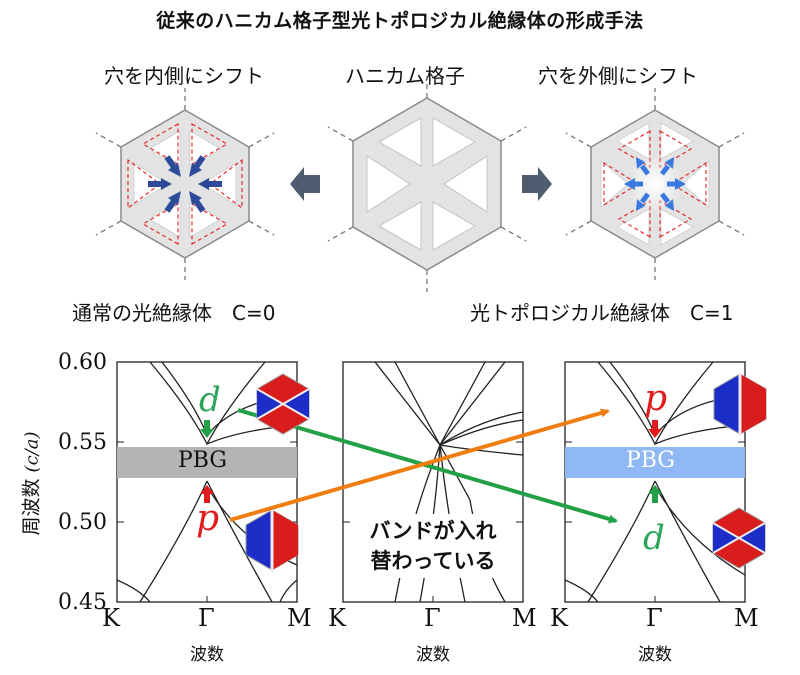 This screenshot has width=800, height=675. I want to click on xtick-left-K: K, so click(111, 618).